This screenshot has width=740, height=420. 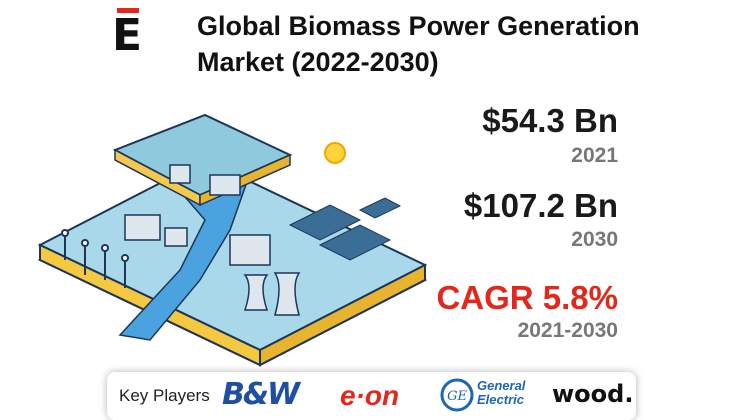 What do you see at coordinates (550, 120) in the screenshot?
I see `stat-value: $54.3 Bn` at bounding box center [550, 120].